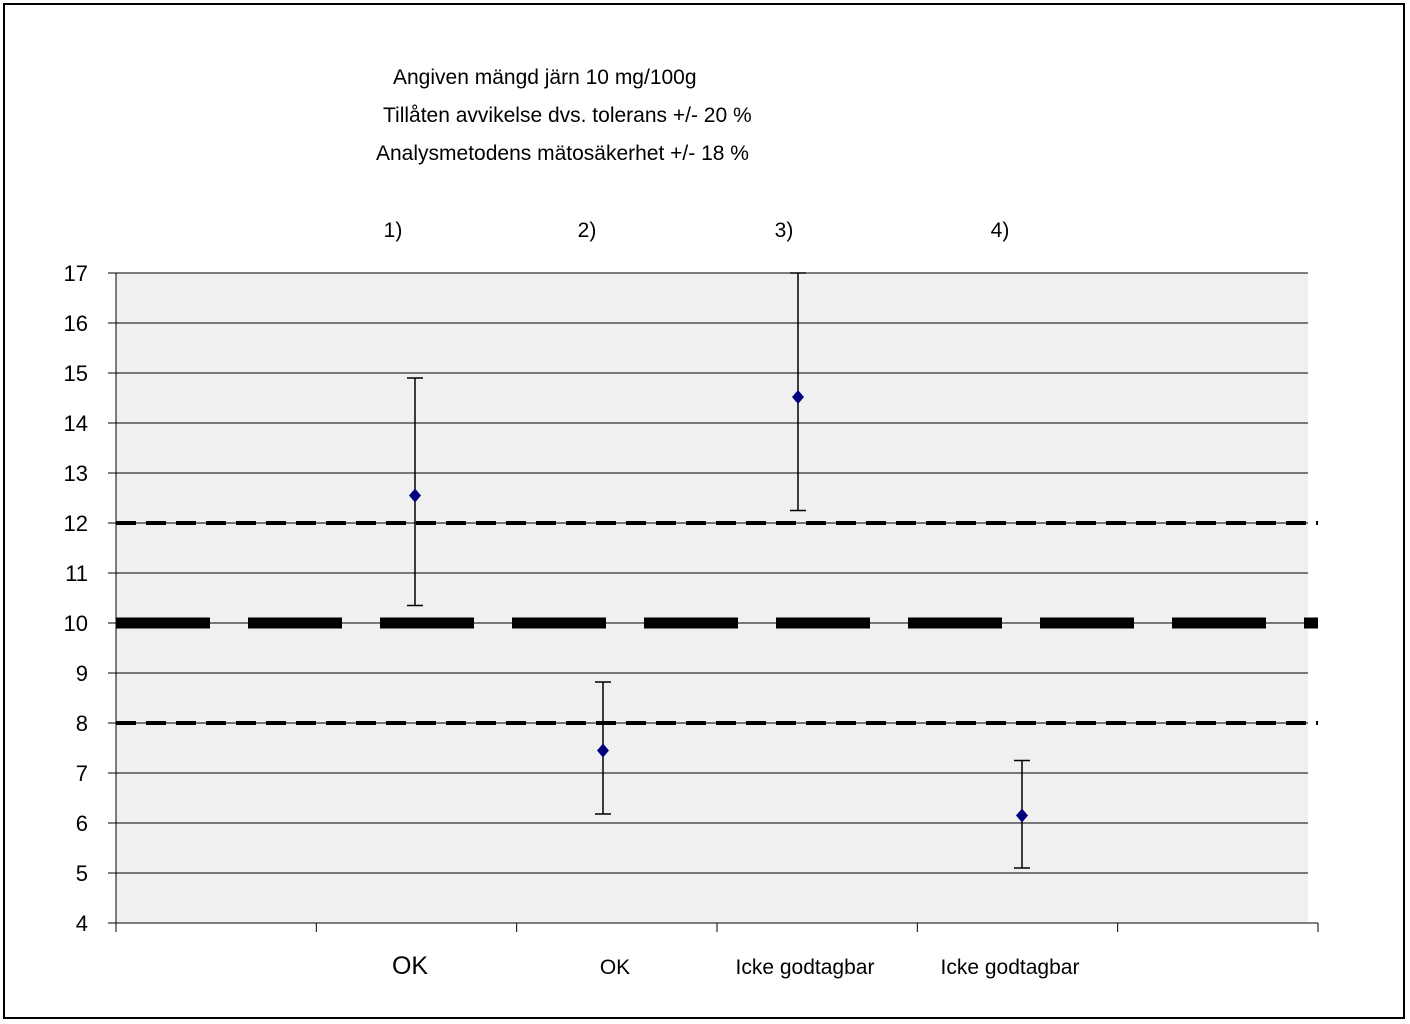 Image resolution: width=1410 pixels, height=1024 pixels. I want to click on header-line-3: Analysmetodens mätosäkerhet +/- 18 %, so click(562, 153).